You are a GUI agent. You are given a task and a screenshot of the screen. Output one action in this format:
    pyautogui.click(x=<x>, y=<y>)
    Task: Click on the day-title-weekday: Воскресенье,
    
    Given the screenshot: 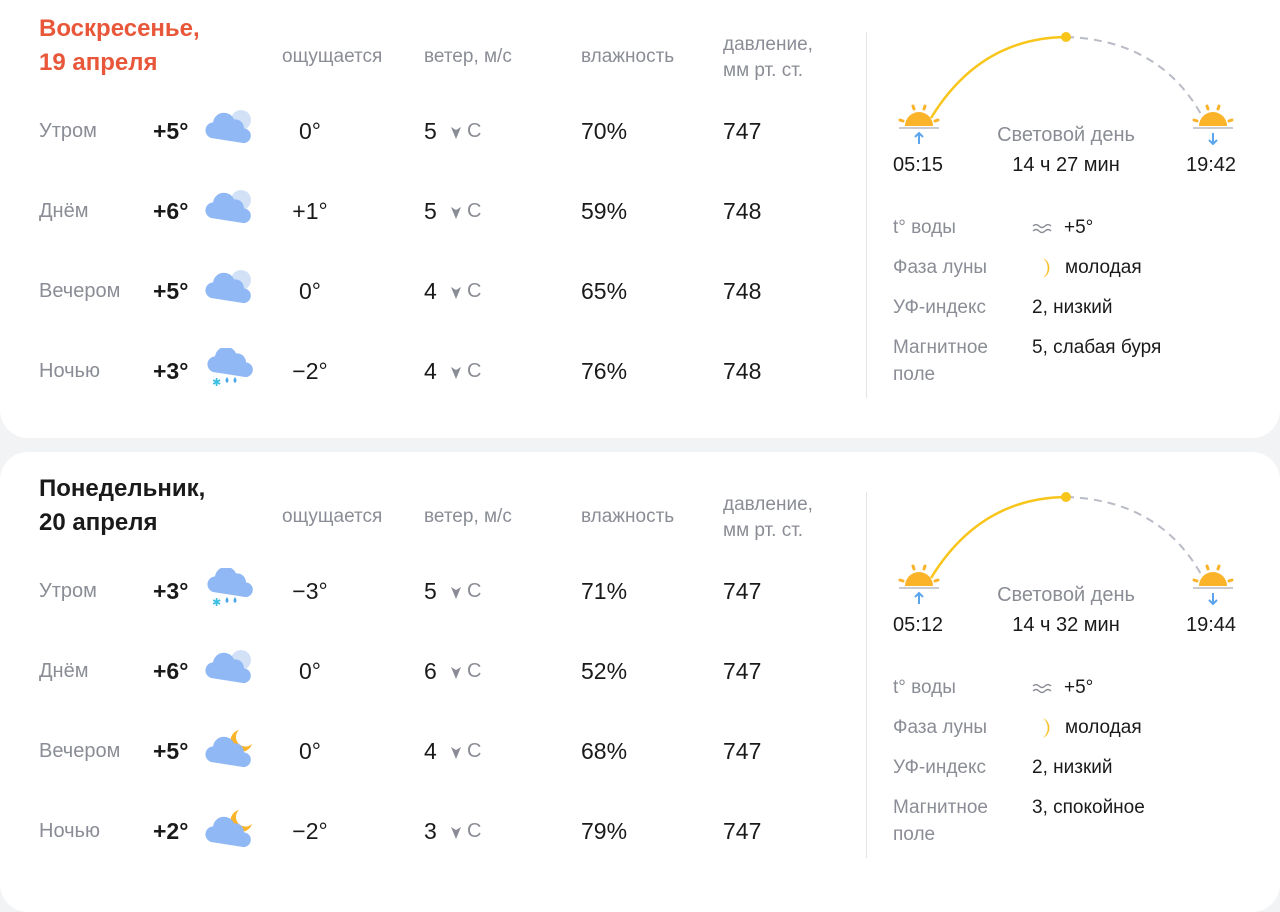 What is the action you would take?
    pyautogui.click(x=119, y=28)
    